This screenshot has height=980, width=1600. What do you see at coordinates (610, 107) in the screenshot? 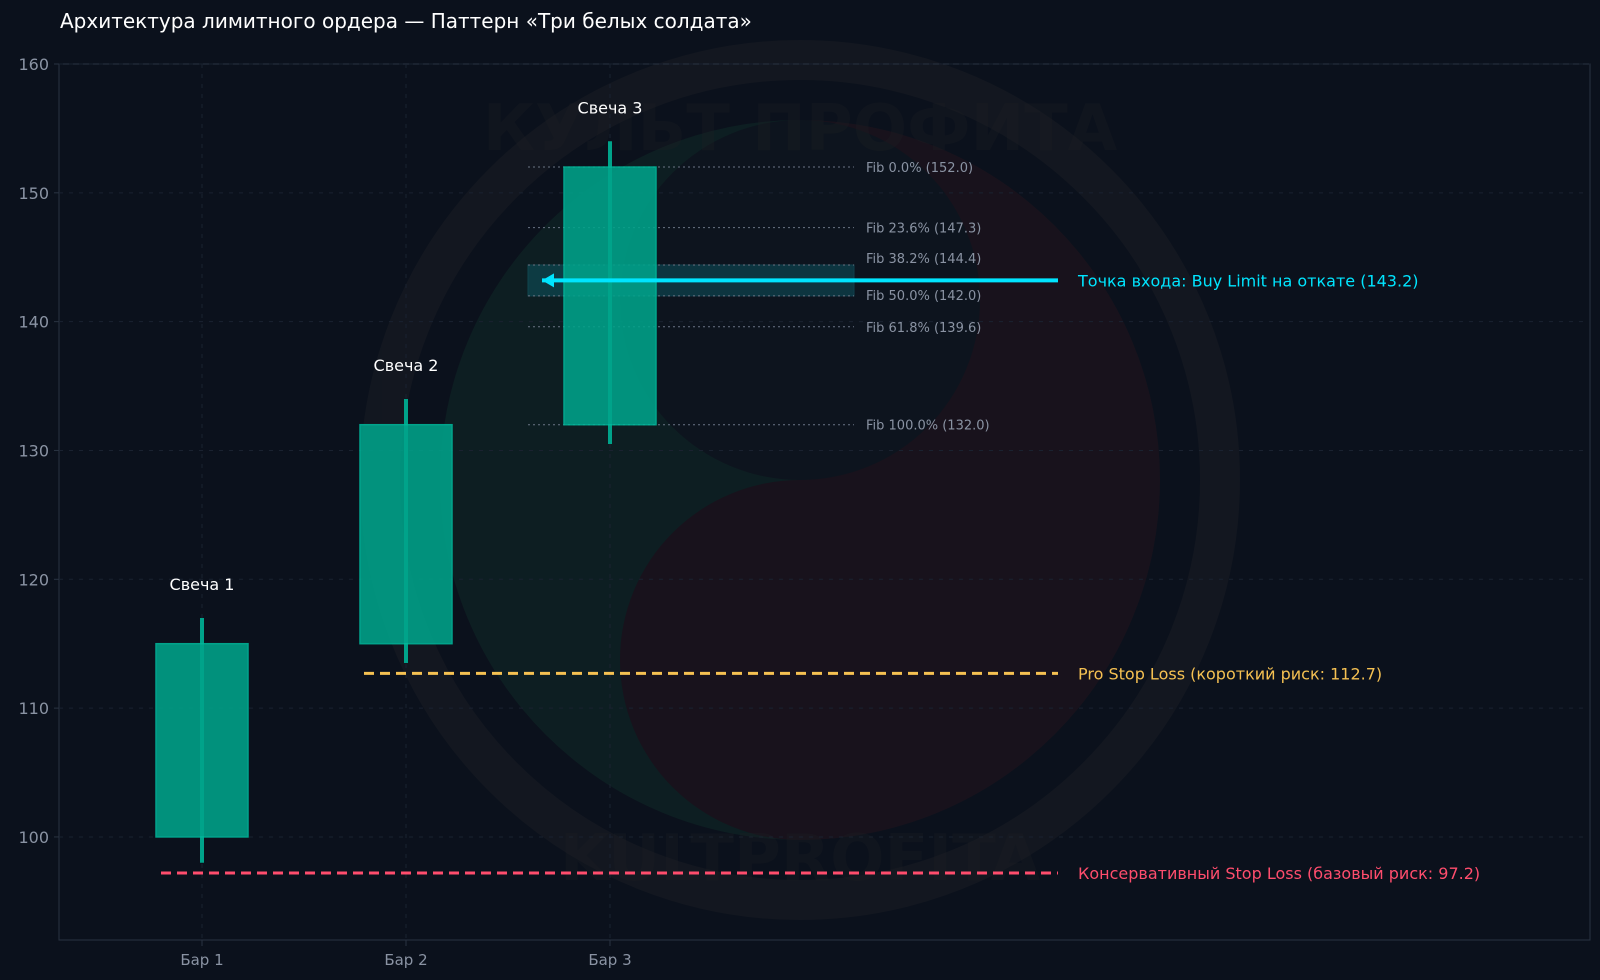
I see `candle-label: Свеча 3` at bounding box center [610, 107].